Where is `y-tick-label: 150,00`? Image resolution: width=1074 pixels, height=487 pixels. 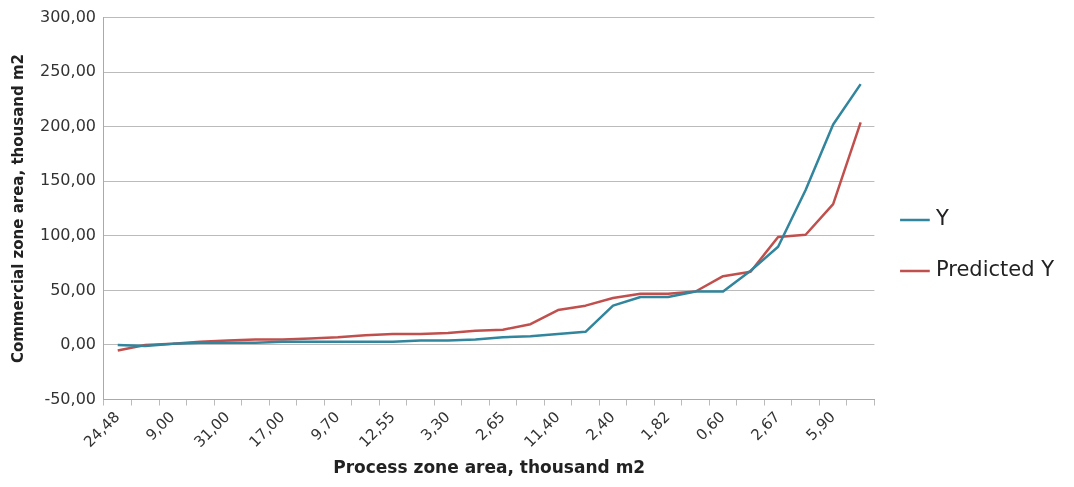 y-tick-label: 150,00 is located at coordinates (68, 180).